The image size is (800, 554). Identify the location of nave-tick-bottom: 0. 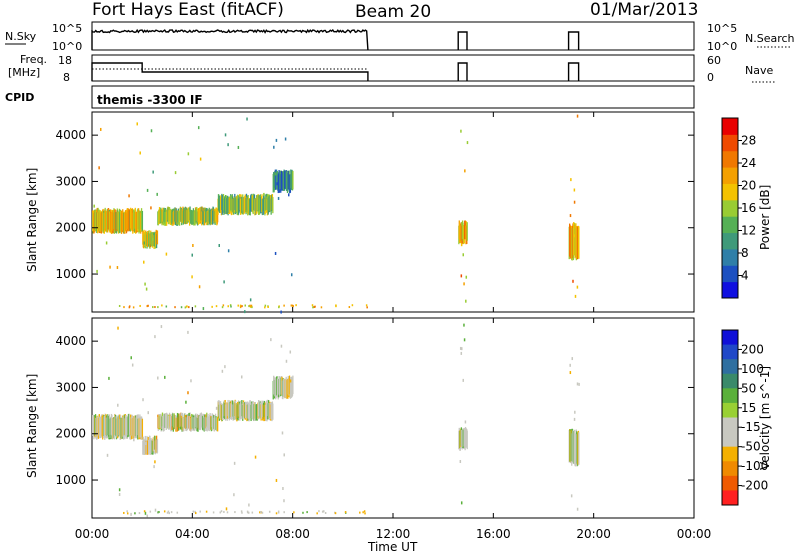
(710, 77).